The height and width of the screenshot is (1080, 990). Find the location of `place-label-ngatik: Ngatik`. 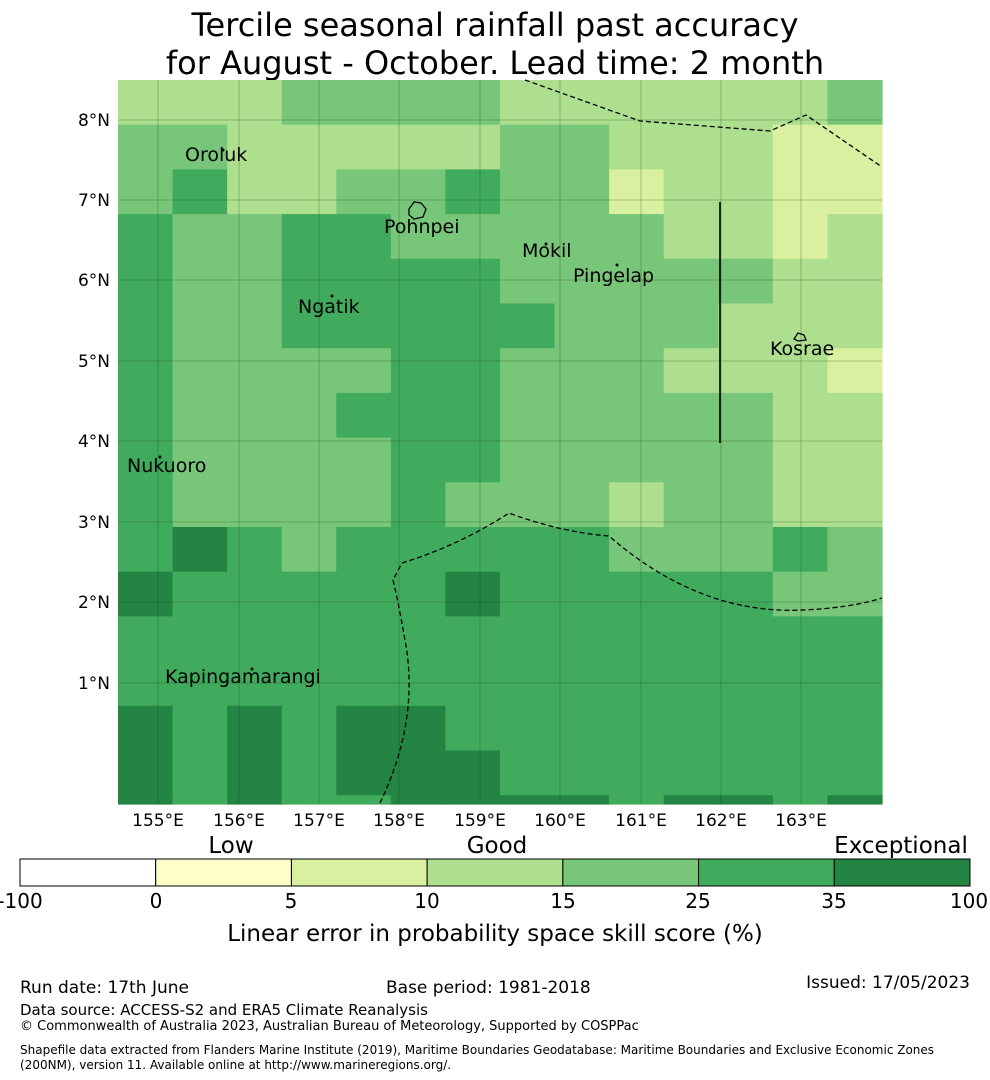

place-label-ngatik: Ngatik is located at coordinates (329, 307).